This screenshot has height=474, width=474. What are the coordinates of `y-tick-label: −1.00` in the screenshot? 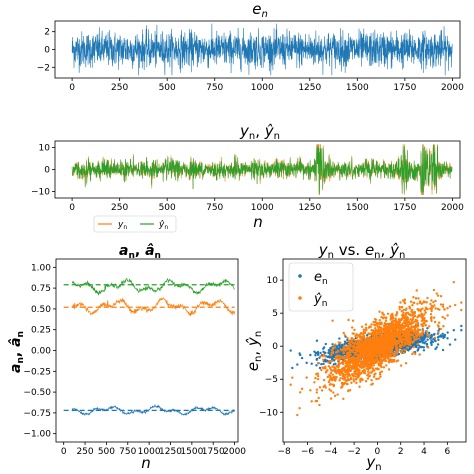 It's located at (37, 435).